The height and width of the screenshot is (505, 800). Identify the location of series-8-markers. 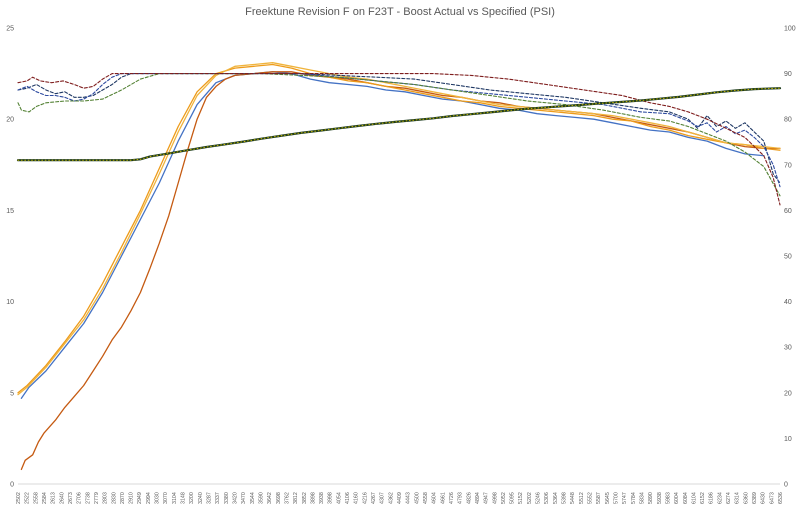
(399, 124).